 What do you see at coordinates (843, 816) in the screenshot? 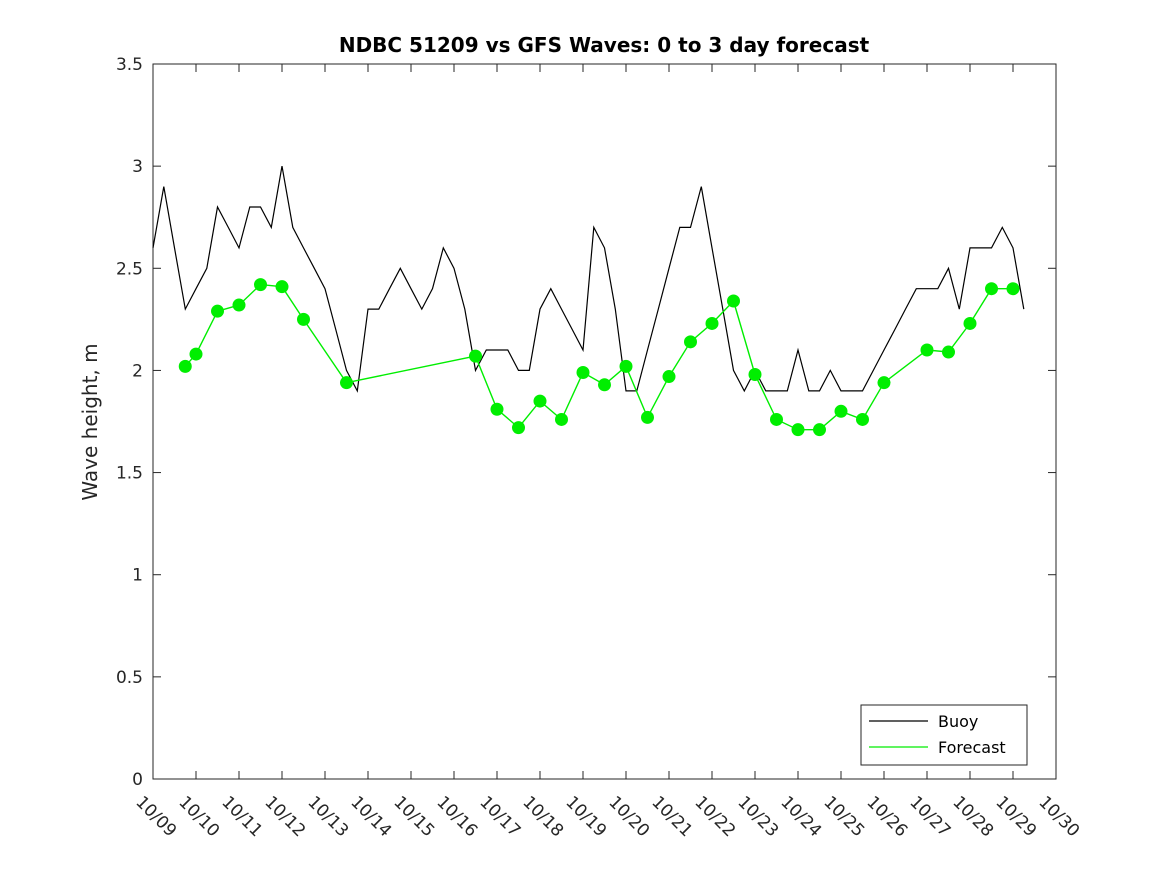
I see `x-tick-label: 10/25` at bounding box center [843, 816].